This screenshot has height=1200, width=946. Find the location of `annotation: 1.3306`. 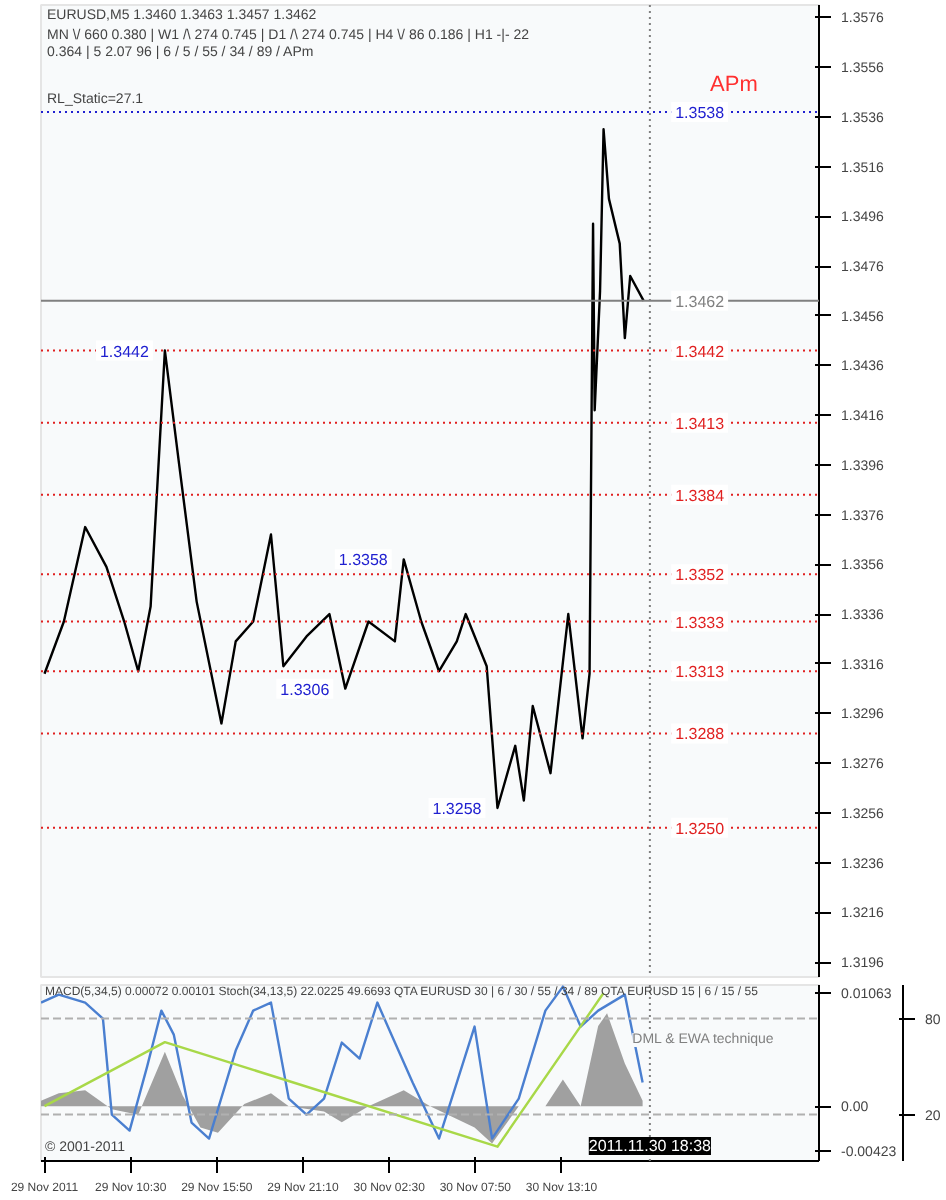

annotation: 1.3306 is located at coordinates (305, 689).